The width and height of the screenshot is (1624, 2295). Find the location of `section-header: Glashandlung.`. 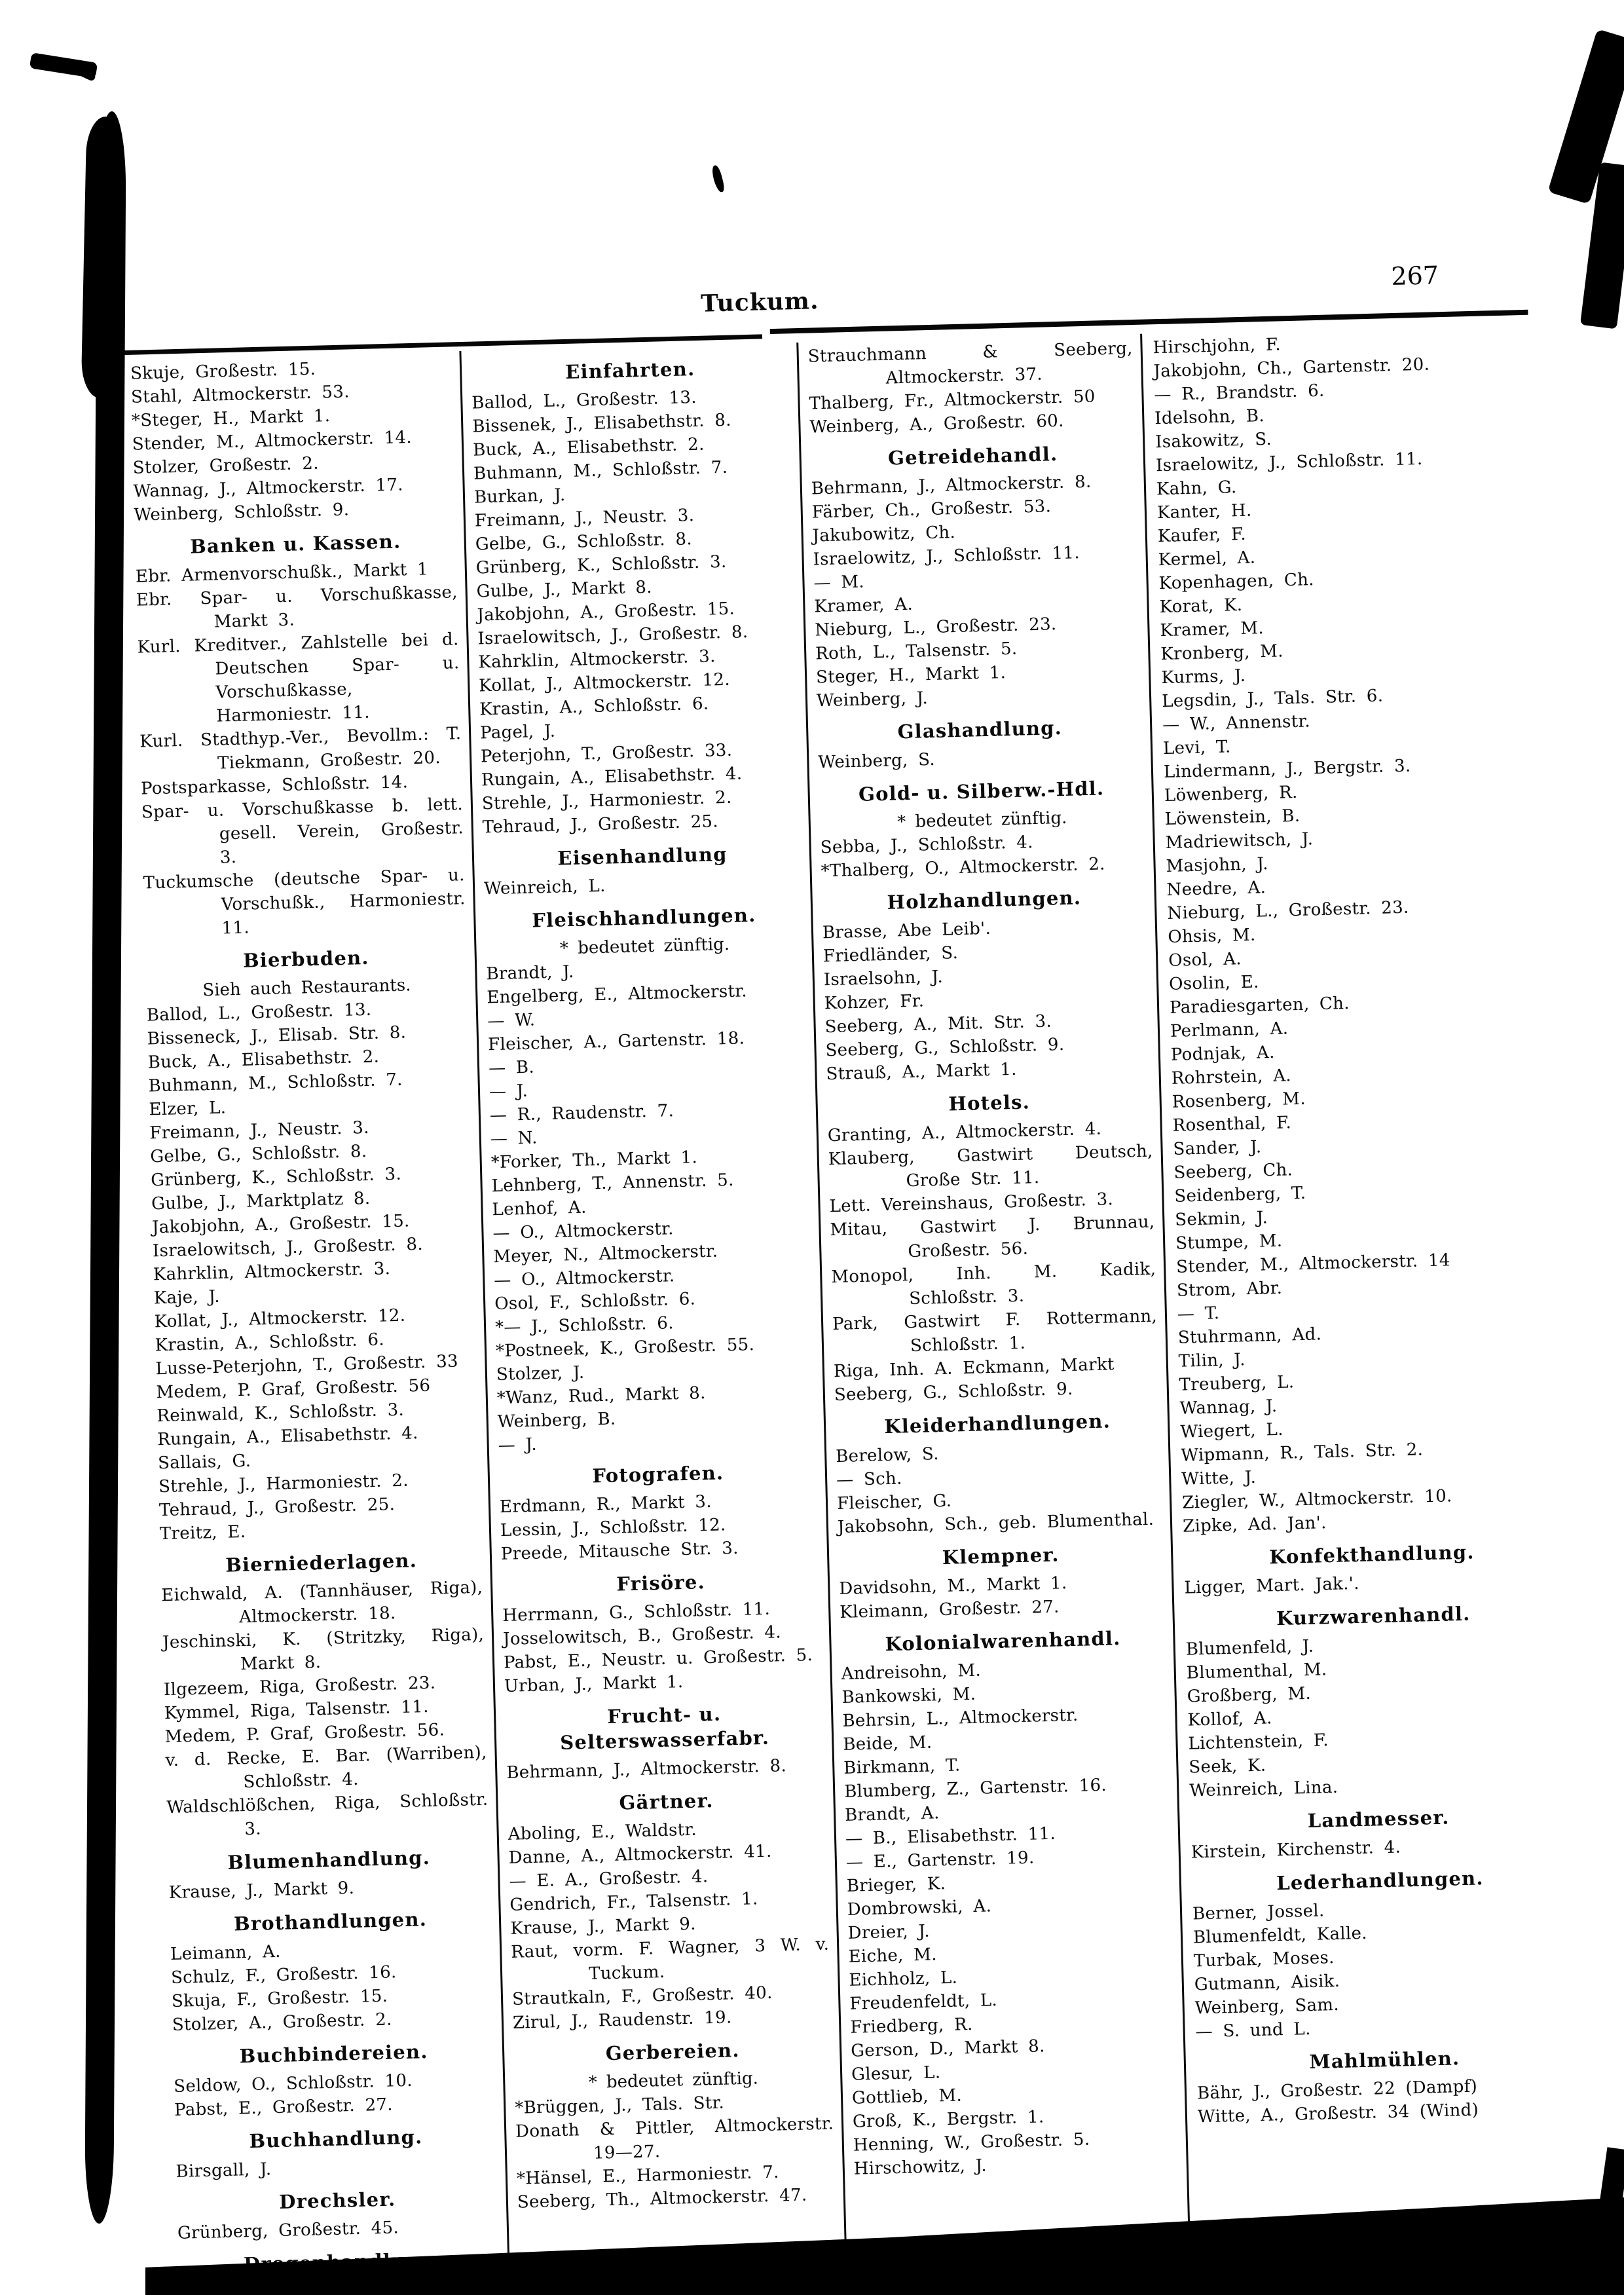

section-header: Glashandlung. is located at coordinates (980, 729).